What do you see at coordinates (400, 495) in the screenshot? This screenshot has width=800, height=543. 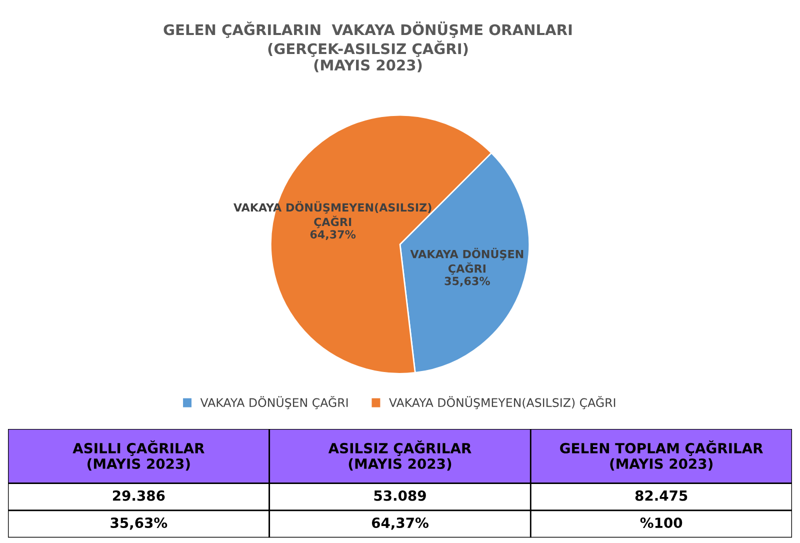 I see `text: 53.089` at bounding box center [400, 495].